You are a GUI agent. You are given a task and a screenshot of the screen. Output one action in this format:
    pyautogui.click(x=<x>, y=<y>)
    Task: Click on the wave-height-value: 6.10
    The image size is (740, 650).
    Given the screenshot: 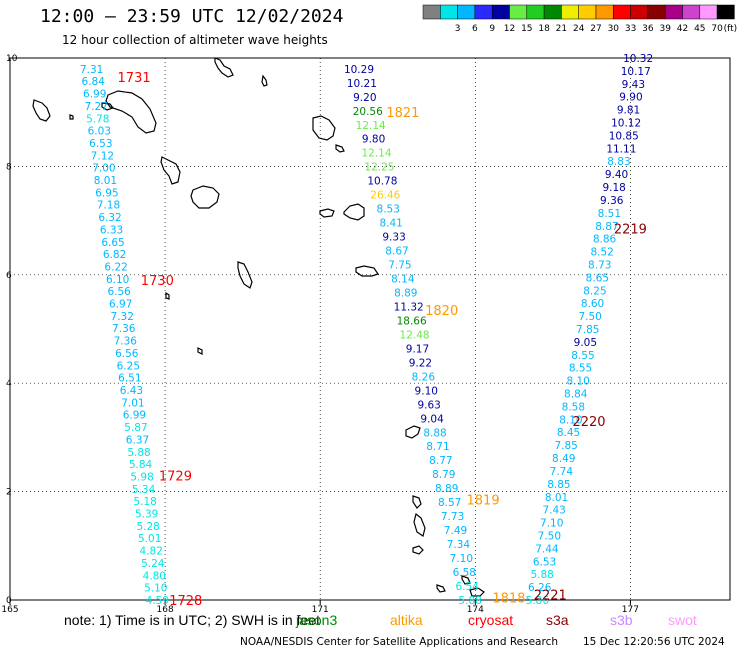 What is the action you would take?
    pyautogui.click(x=117, y=280)
    